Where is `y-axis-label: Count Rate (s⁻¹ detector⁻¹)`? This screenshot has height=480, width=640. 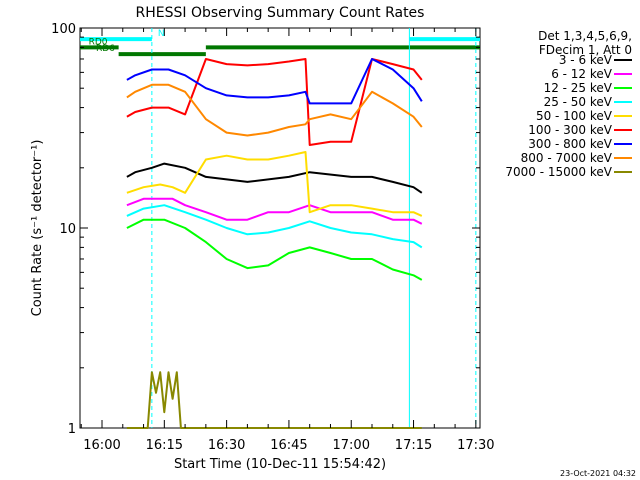 y-axis-label: Count Rate (s⁻¹ detector⁻¹) is located at coordinates (37, 228).